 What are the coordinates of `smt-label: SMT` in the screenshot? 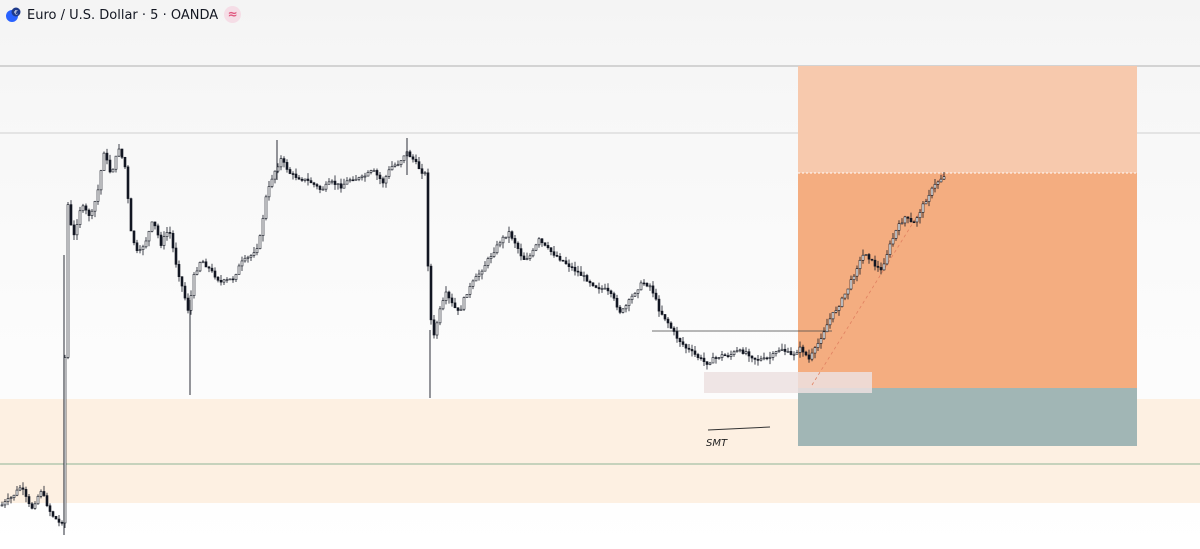 It's located at (717, 443).